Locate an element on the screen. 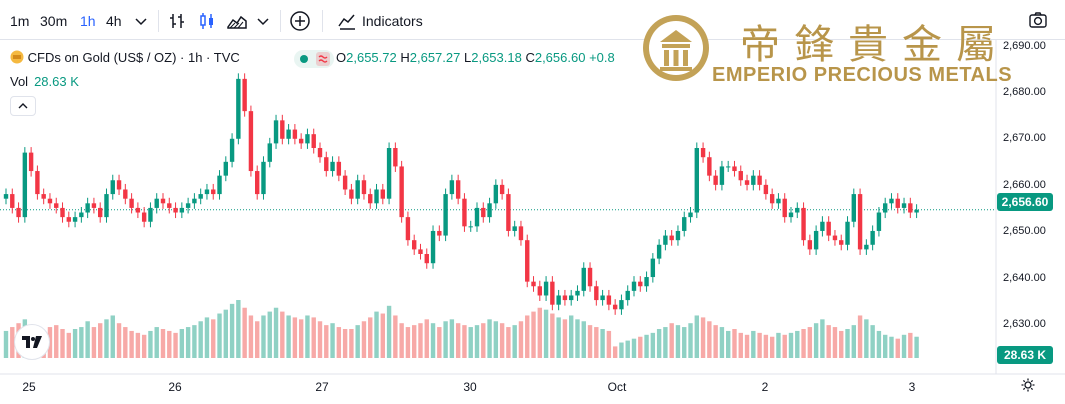 This screenshot has height=404, width=1065. bars-chart-icon is located at coordinates (177, 21).